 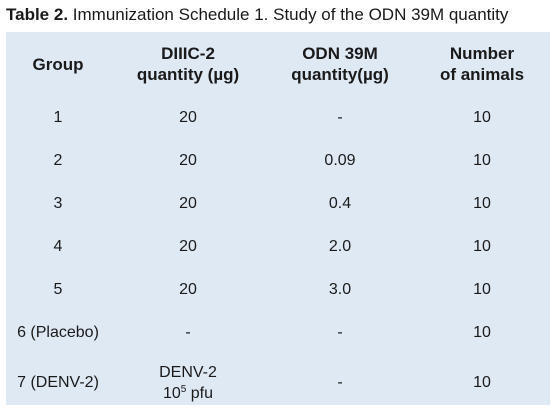 I want to click on cell-diiic-quantity: DENV-2 105 pfu, so click(x=188, y=382).